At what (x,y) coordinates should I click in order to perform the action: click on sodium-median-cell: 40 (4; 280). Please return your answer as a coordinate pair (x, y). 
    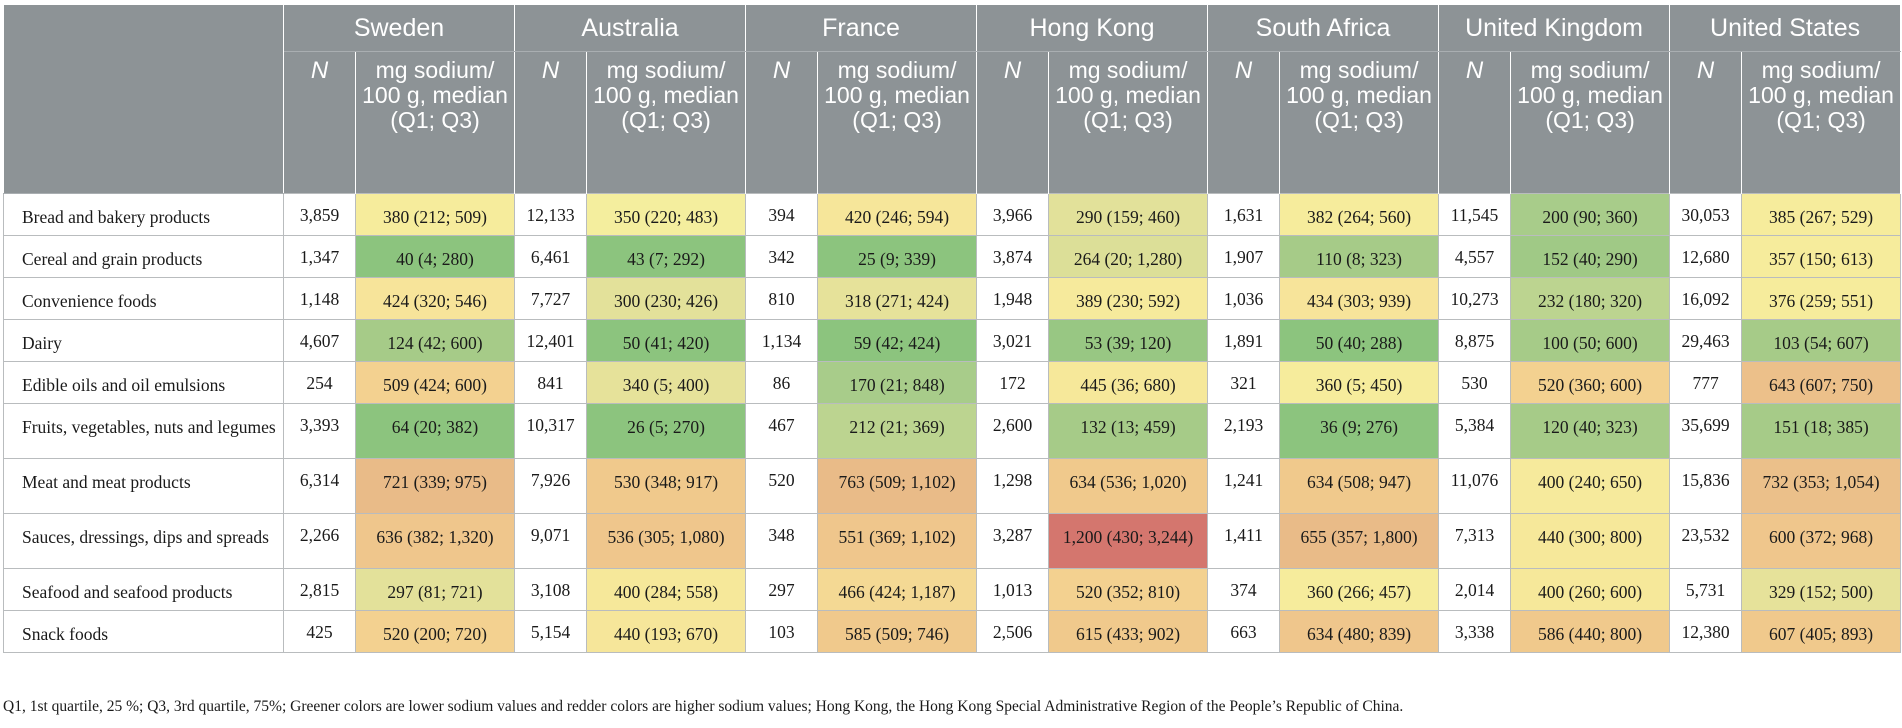
    Looking at the image, I should click on (435, 256).